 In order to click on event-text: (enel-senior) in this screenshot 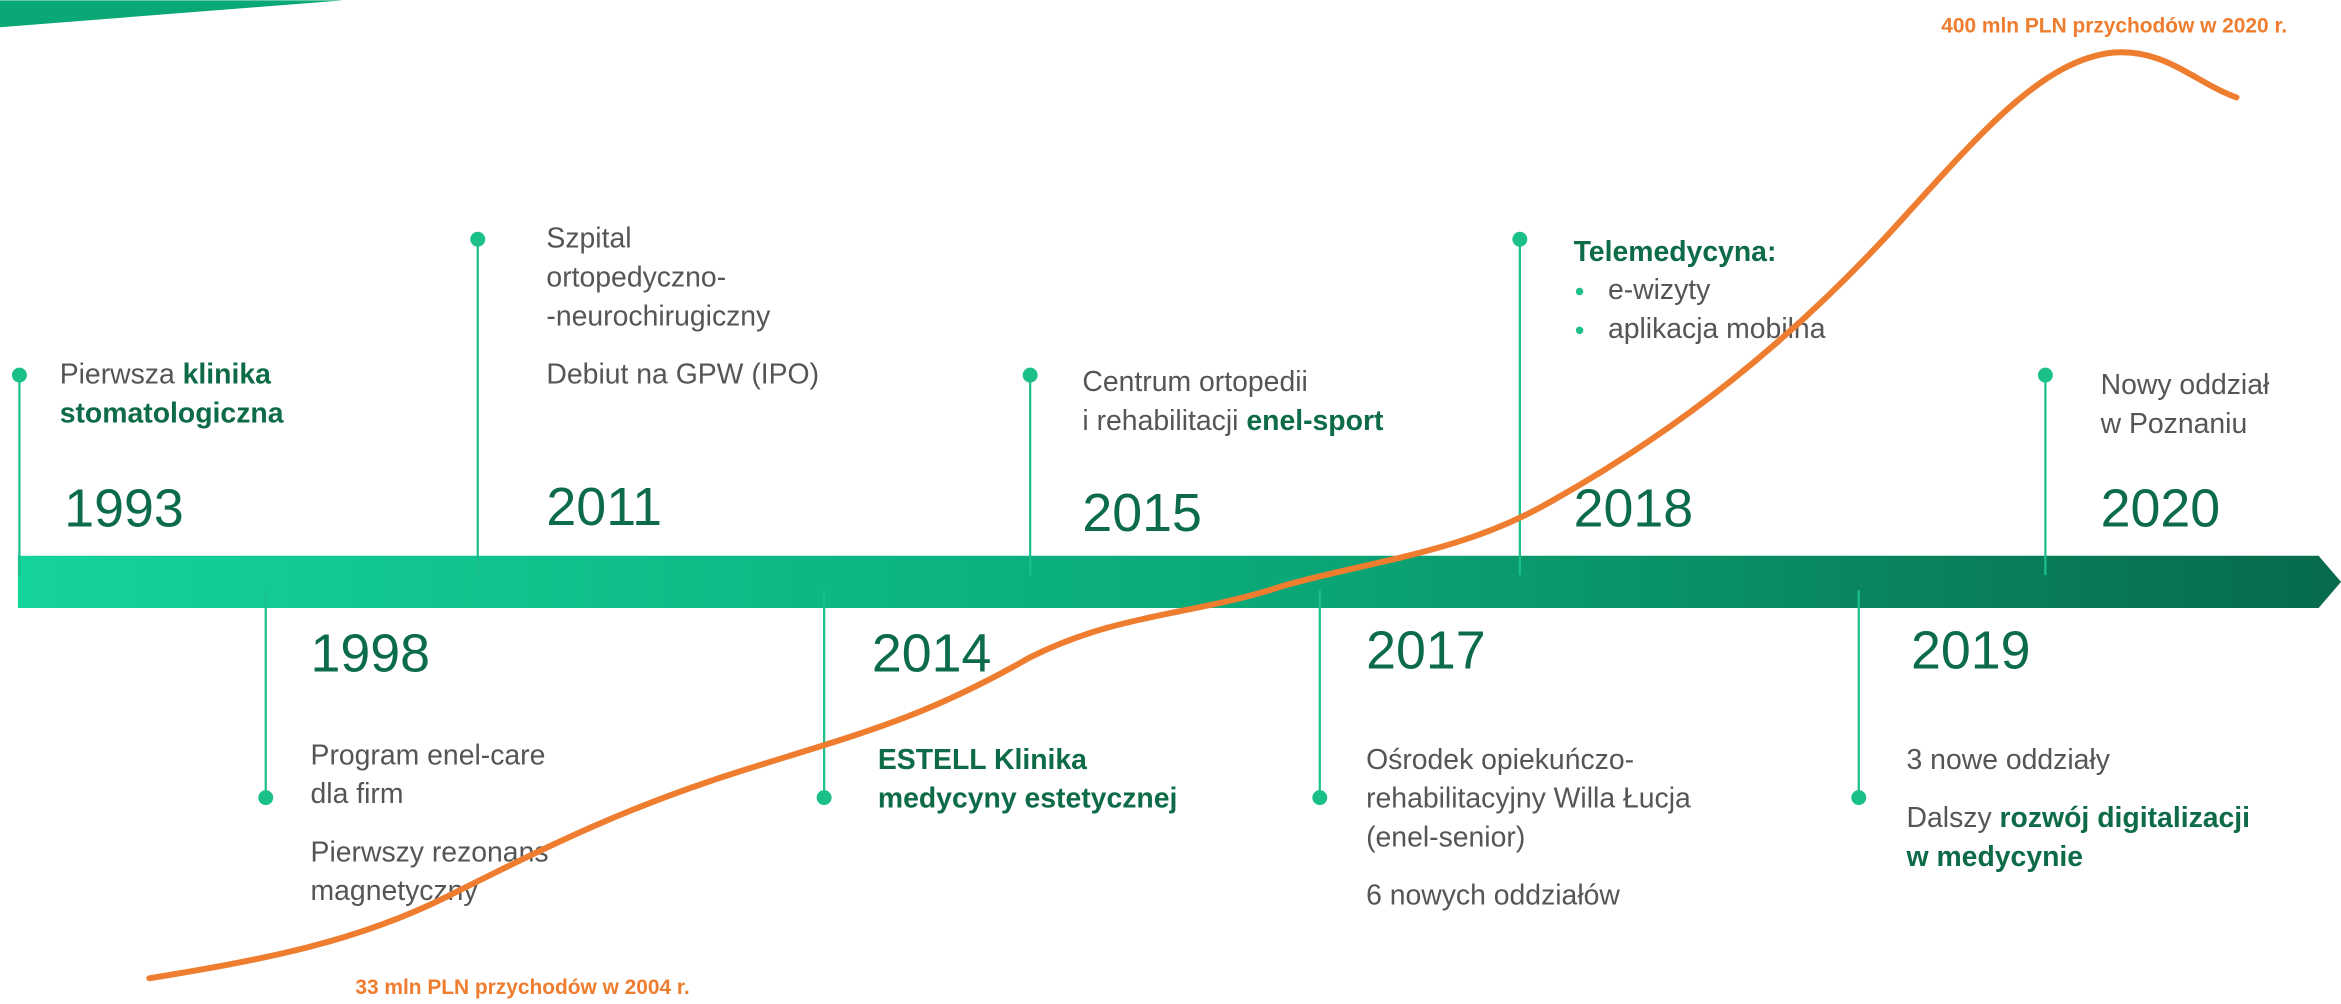, I will do `click(1445, 838)`.